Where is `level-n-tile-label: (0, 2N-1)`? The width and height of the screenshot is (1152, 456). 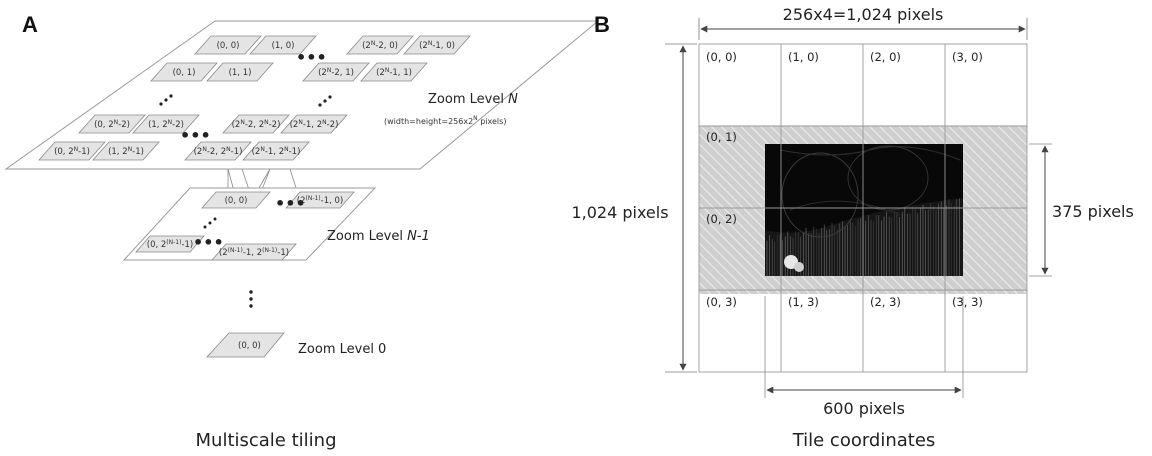 level-n-tile-label: (0, 2N-1) is located at coordinates (72, 151).